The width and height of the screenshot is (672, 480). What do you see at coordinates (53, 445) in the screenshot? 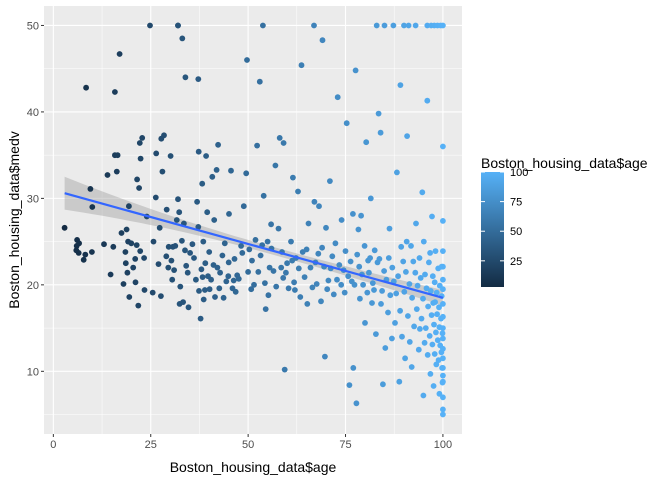
I see `x-tick-label: 0` at bounding box center [53, 445].